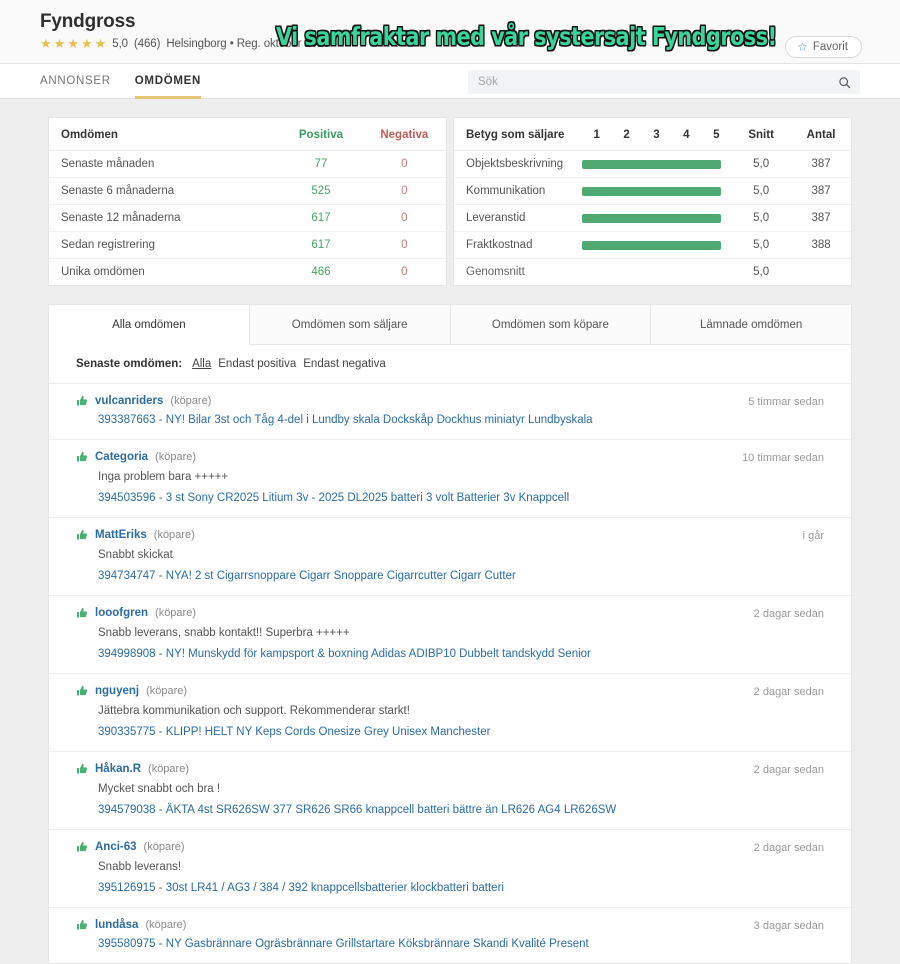 This screenshot has width=900, height=964. Describe the element at coordinates (164, 245) in the screenshot. I see `row-label: Sedan registrering` at that location.